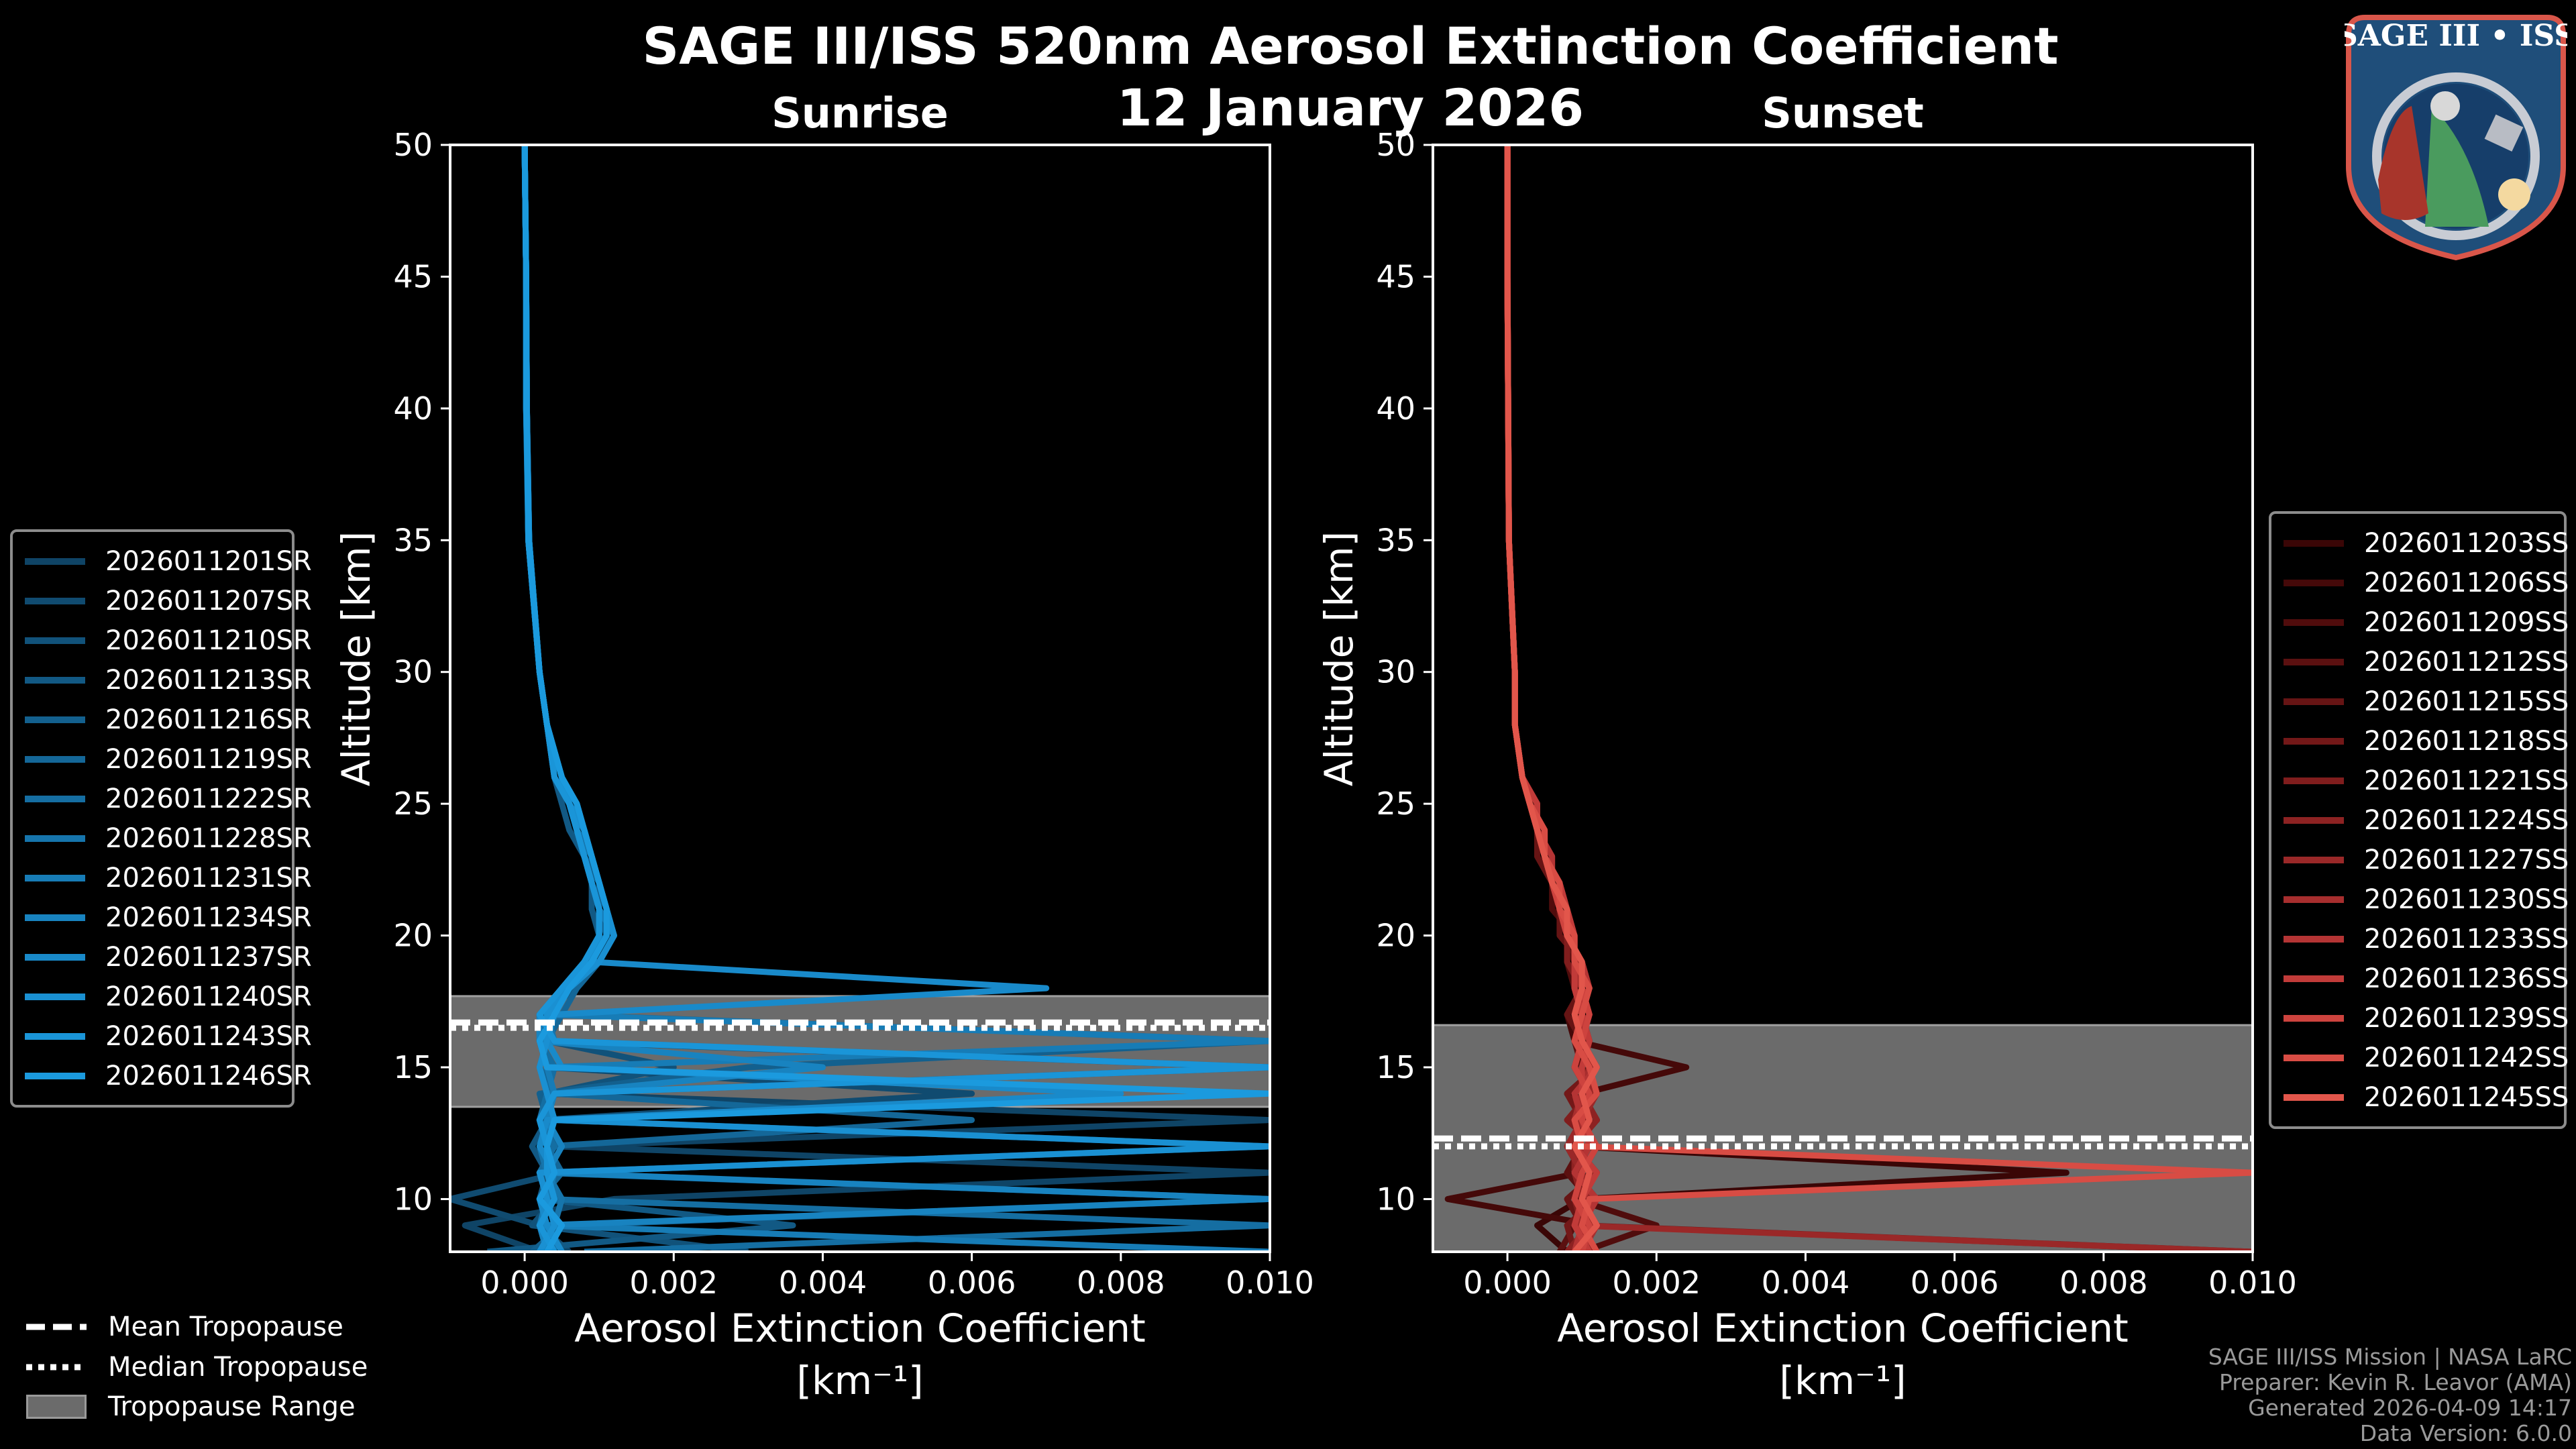 Image resolution: width=2576 pixels, height=1449 pixels. What do you see at coordinates (197, 1367) in the screenshot?
I see `legend-median-tropopause: Median Tropopause` at bounding box center [197, 1367].